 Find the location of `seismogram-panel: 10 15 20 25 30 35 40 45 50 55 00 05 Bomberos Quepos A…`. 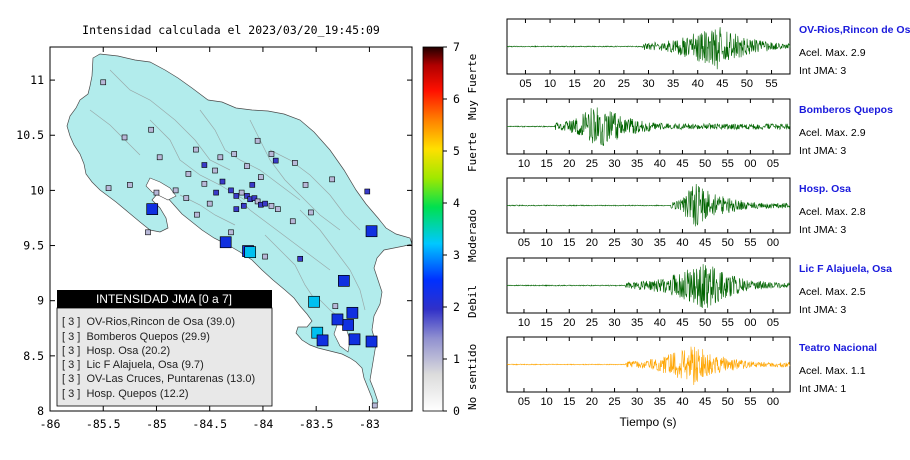

seismogram-panel: 10 15 20 25 30 35 40 45 50 55 00 05 Bomberos Quepos A… is located at coordinates (699, 134).